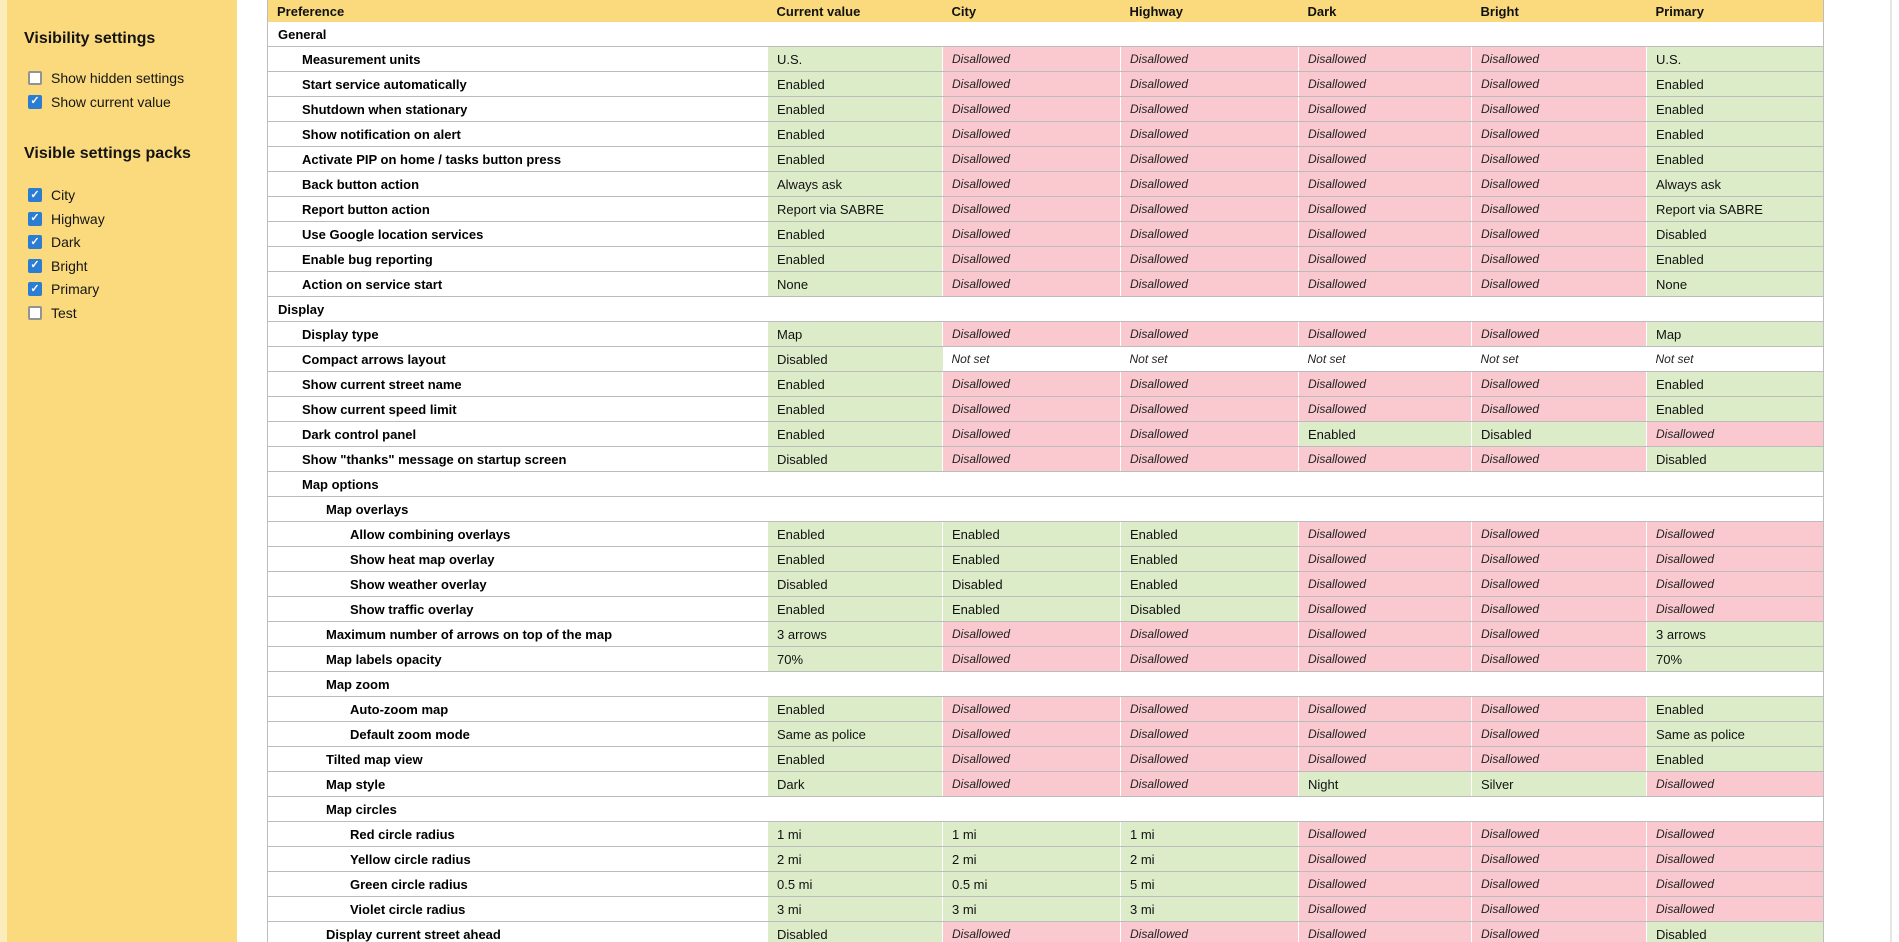 The image size is (1899, 942). What do you see at coordinates (78, 218) in the screenshot?
I see `checkbox-label: Highway` at bounding box center [78, 218].